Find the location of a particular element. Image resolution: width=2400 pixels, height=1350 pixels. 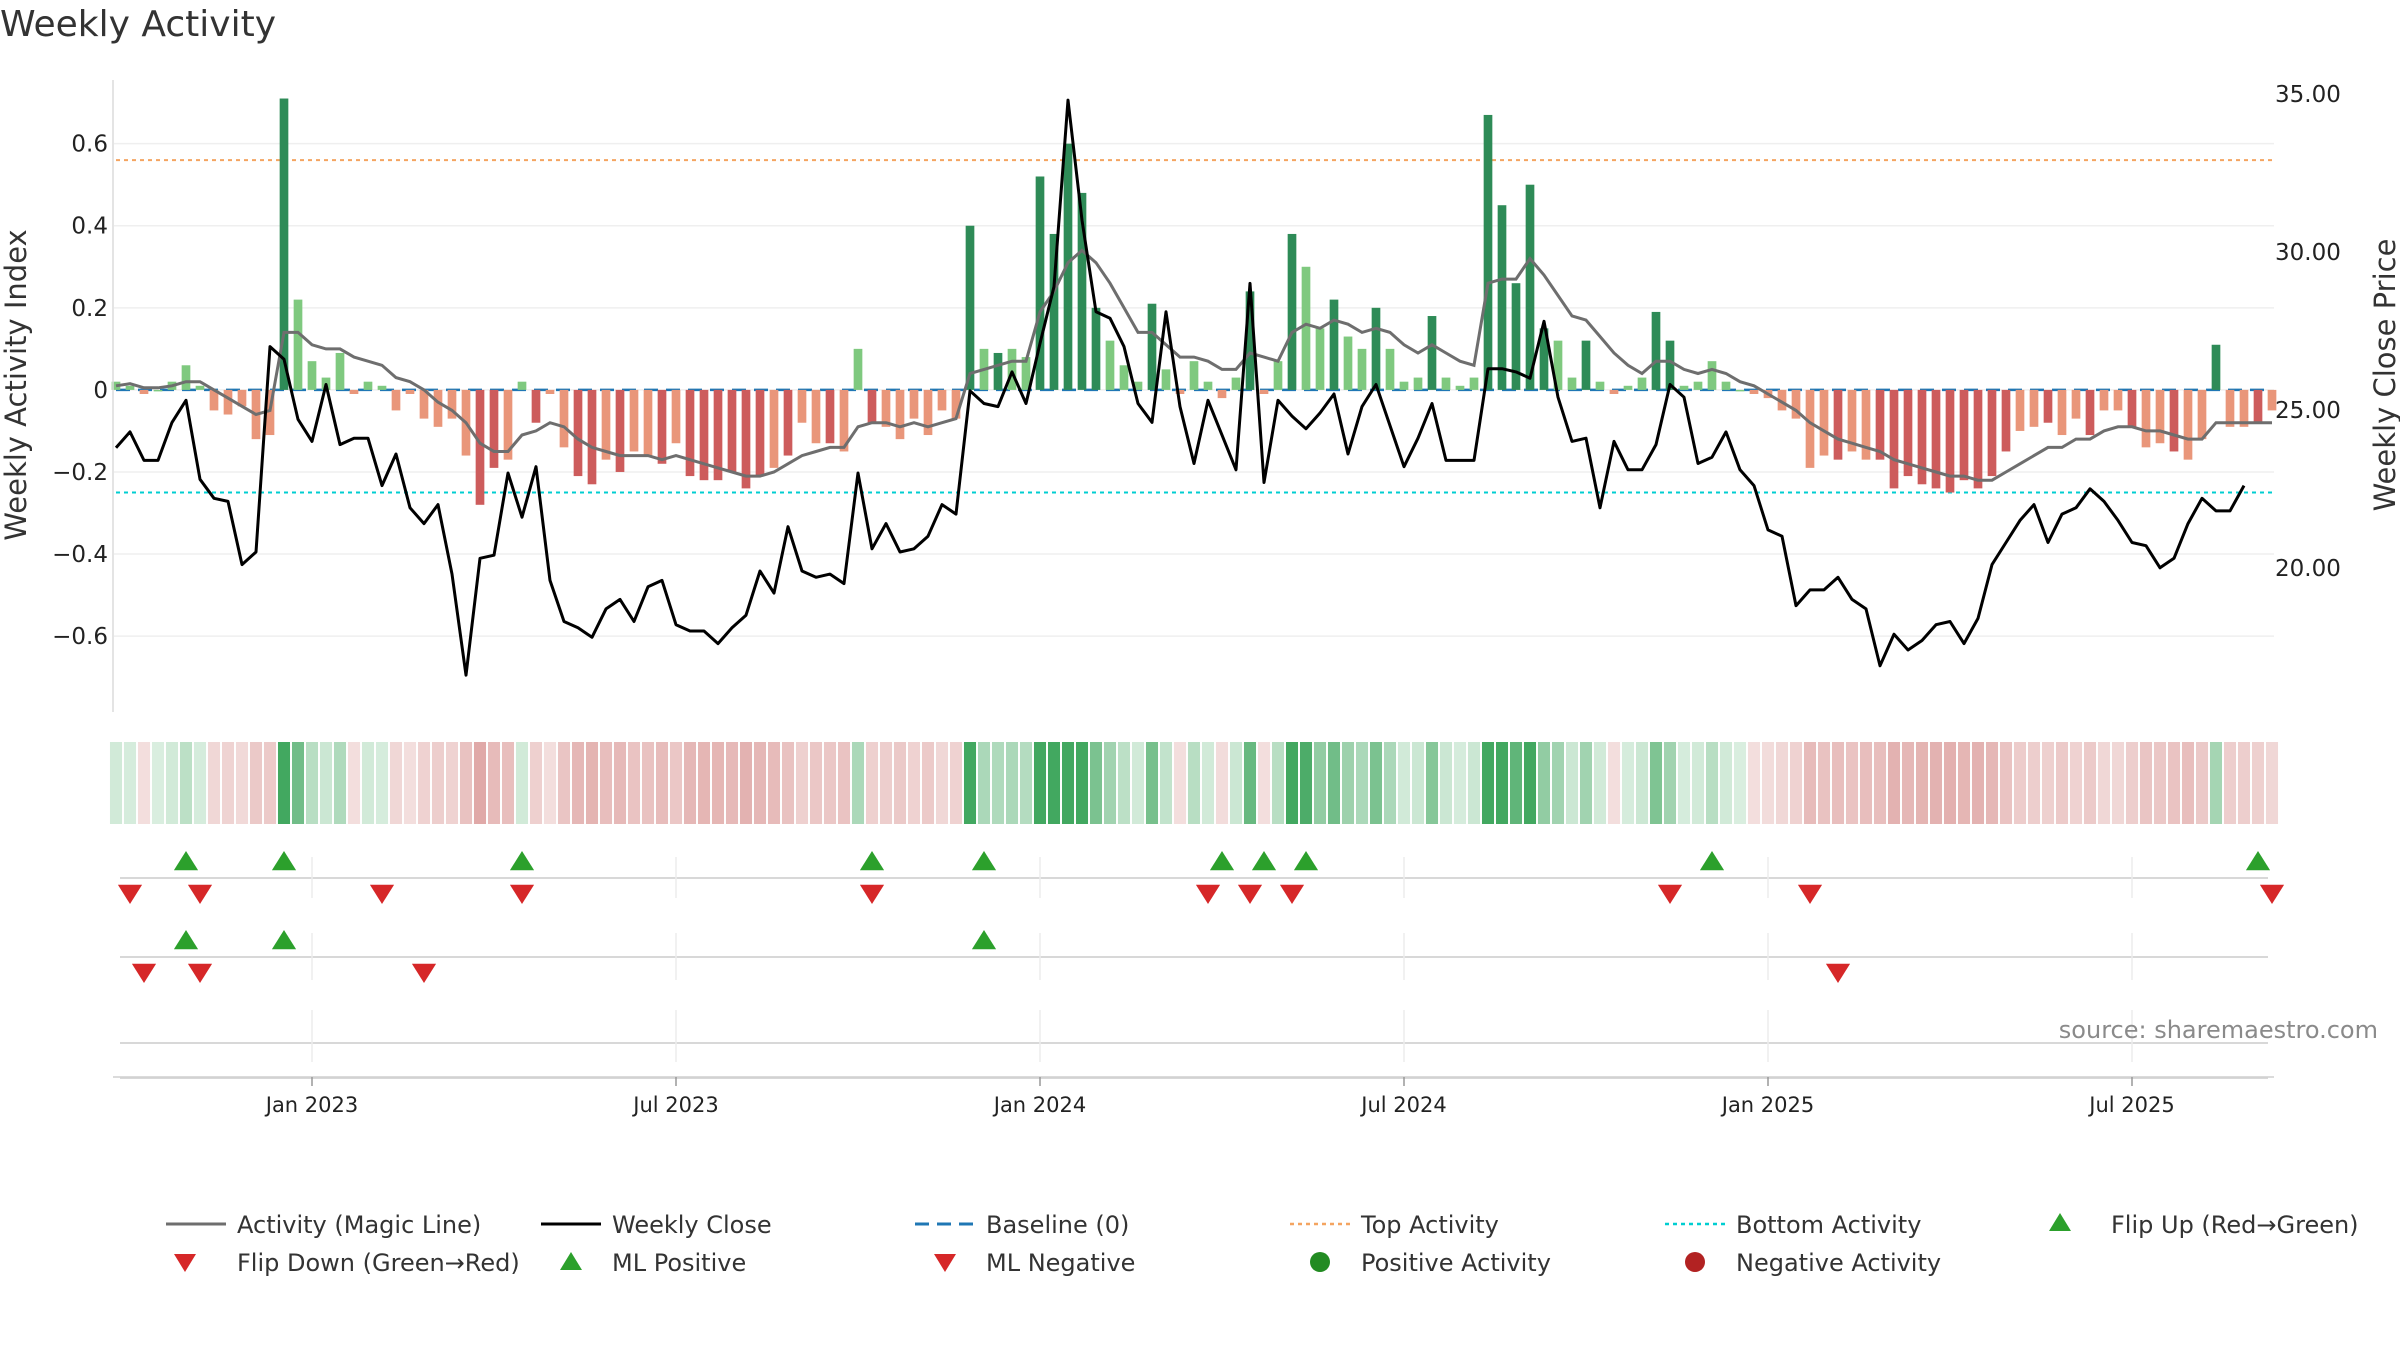

ml-positive-marker is located at coordinates (984, 940).